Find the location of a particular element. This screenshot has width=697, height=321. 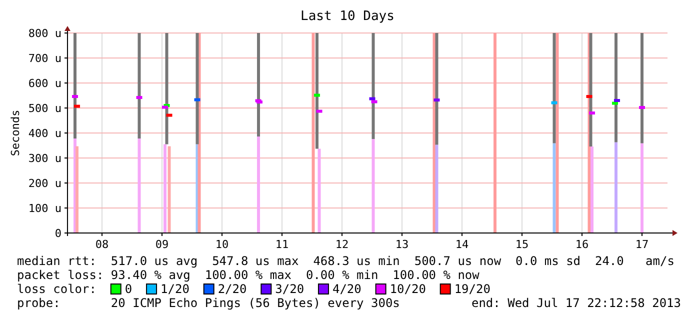

x-tick-label: 14 is located at coordinates (462, 244).